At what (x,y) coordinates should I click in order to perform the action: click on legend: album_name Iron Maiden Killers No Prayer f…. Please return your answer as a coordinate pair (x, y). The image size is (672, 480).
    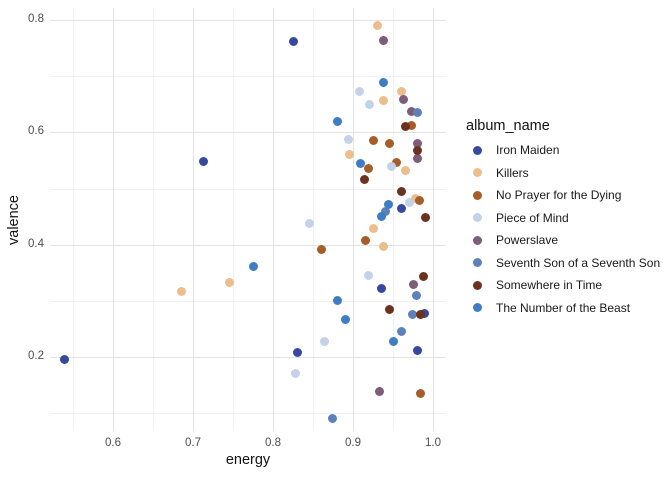
    Looking at the image, I should click on (565, 220).